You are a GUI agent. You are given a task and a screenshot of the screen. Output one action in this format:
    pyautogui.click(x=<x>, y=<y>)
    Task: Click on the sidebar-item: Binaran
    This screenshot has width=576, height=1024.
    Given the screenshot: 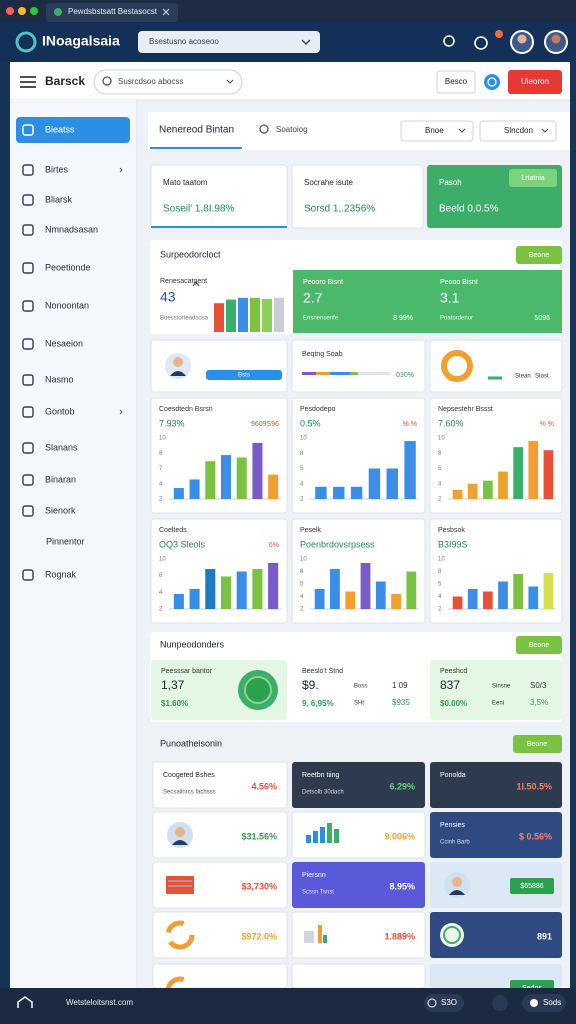 What is the action you would take?
    pyautogui.click(x=60, y=479)
    